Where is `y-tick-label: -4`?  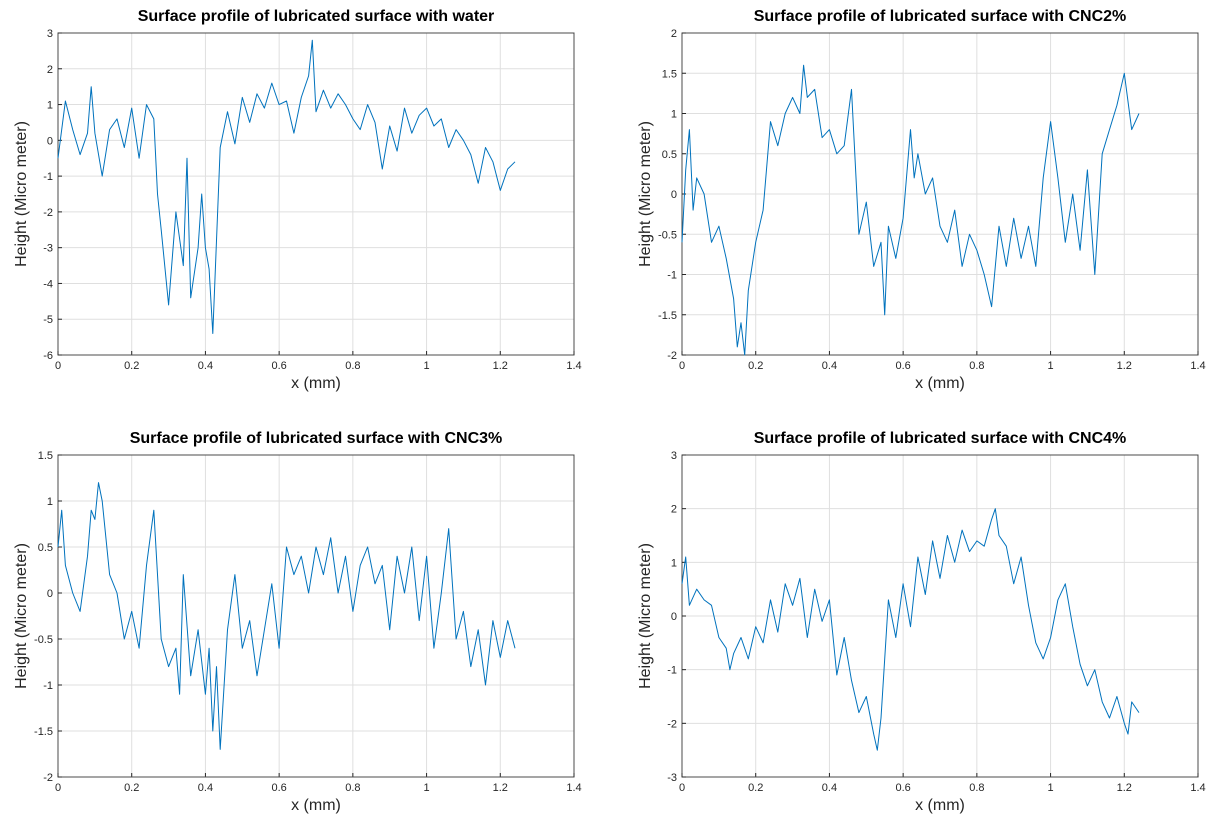
y-tick-label: -4 is located at coordinates (48, 284).